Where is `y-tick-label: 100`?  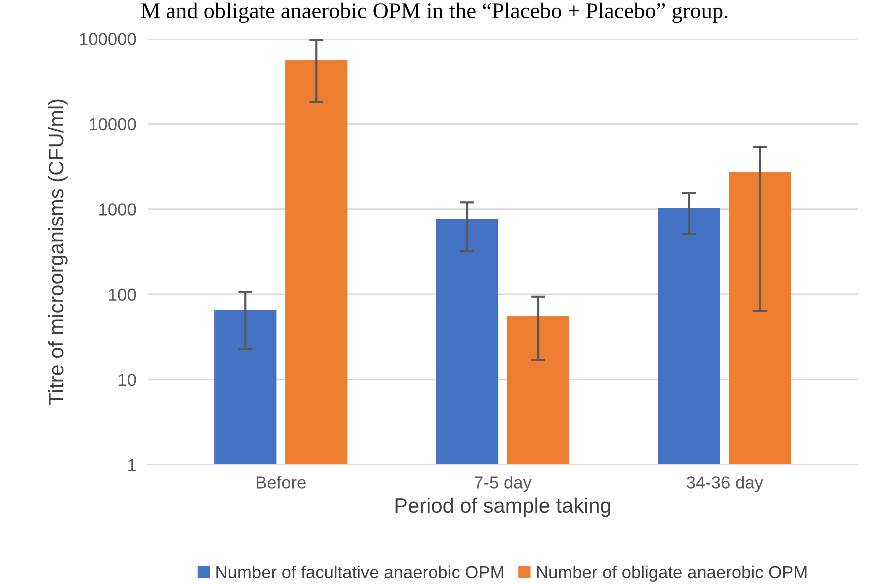 y-tick-label: 100 is located at coordinates (122, 295).